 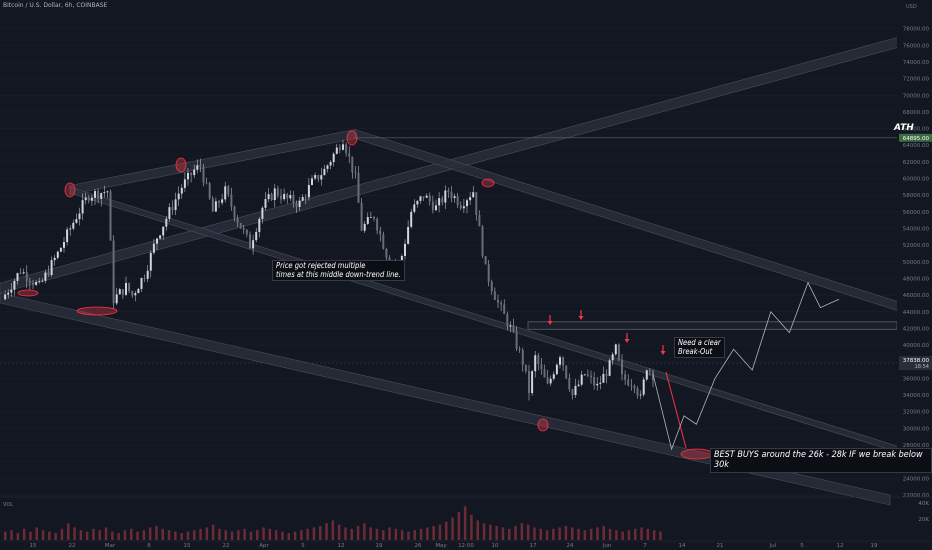 I want to click on down-arrow-head, so click(x=581, y=318).